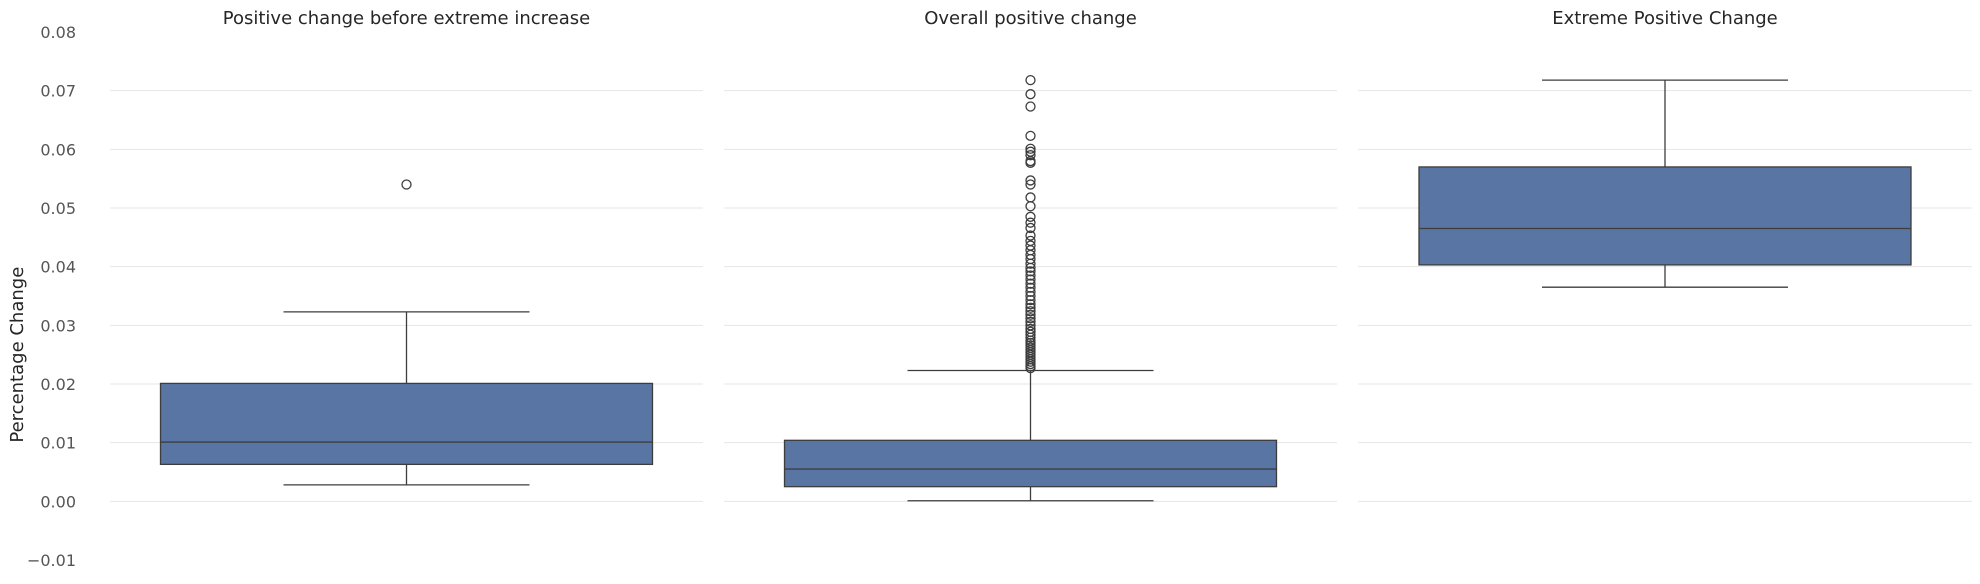  Describe the element at coordinates (58, 325) in the screenshot. I see `y-tick-label: 0.03` at that location.